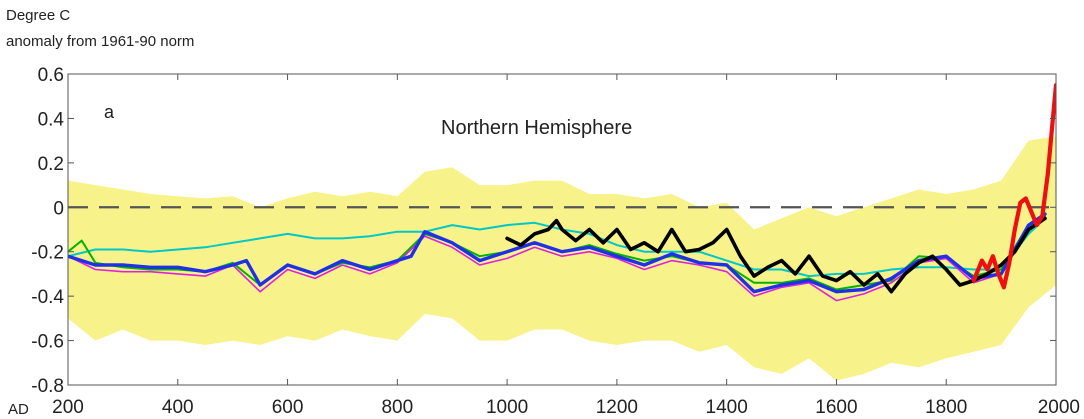 The width and height of the screenshot is (1084, 419). What do you see at coordinates (51, 75) in the screenshot?
I see `y-tick-label: 0.6` at bounding box center [51, 75].